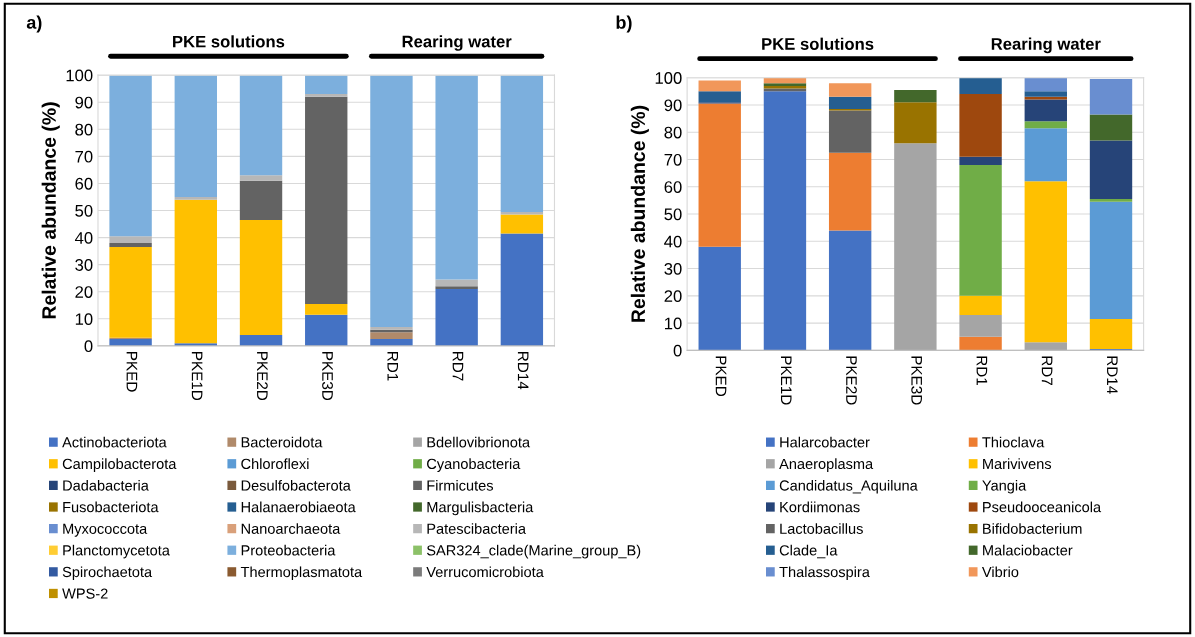 The height and width of the screenshot is (637, 1195). What do you see at coordinates (460, 485) in the screenshot?
I see `legend-label: Firmicutes` at bounding box center [460, 485].